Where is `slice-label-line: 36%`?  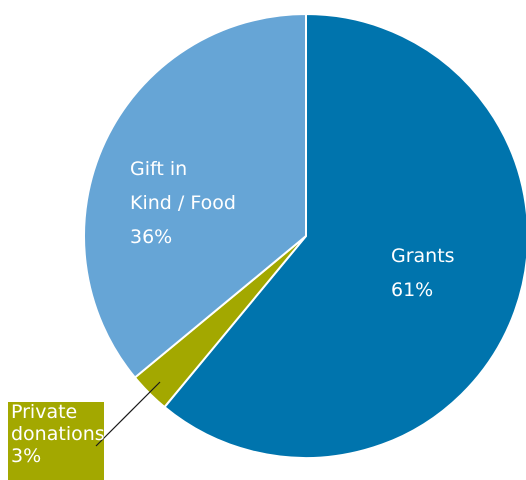
slice-label-line: 36% is located at coordinates (151, 237).